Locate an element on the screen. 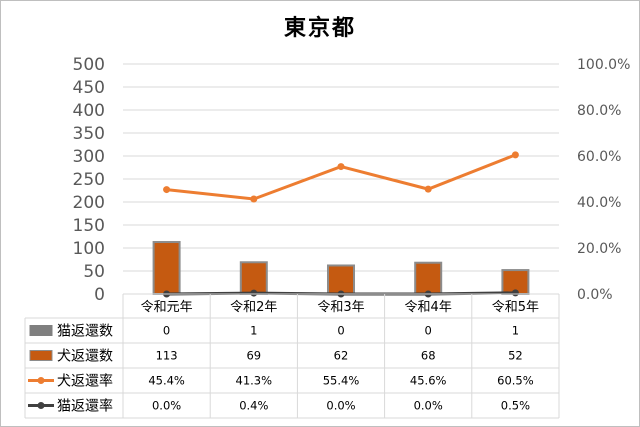 Image resolution: width=640 pixels, height=427 pixels. category-label: 令和2年 is located at coordinates (253, 307).